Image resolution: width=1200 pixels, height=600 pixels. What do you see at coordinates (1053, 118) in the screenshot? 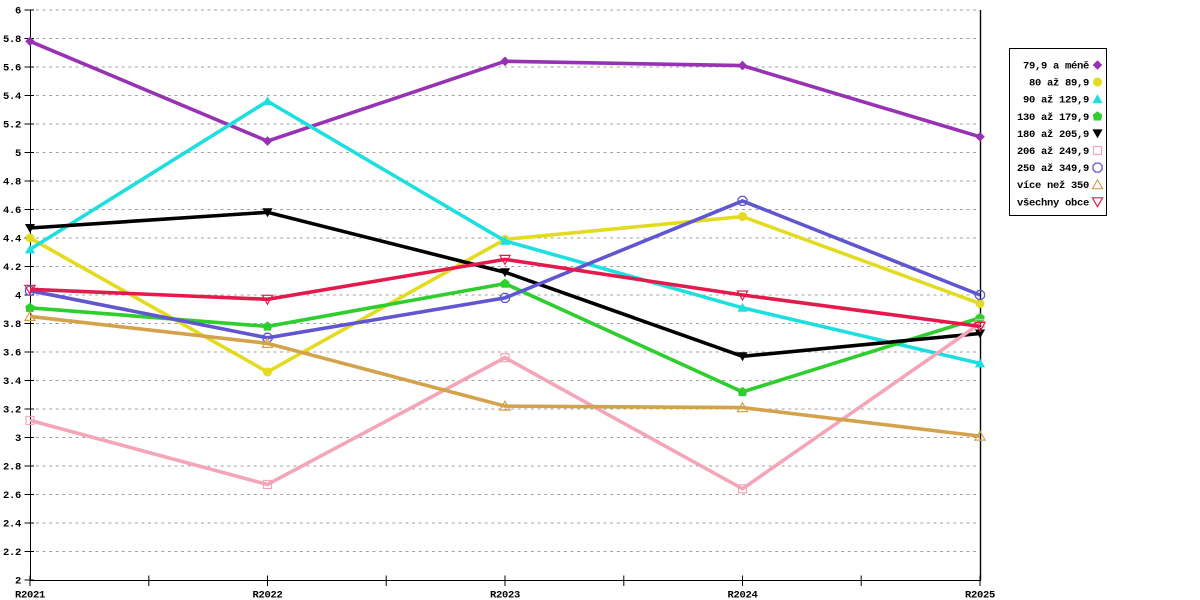
I see `svg-text: 130 až 179,9` at bounding box center [1053, 118].